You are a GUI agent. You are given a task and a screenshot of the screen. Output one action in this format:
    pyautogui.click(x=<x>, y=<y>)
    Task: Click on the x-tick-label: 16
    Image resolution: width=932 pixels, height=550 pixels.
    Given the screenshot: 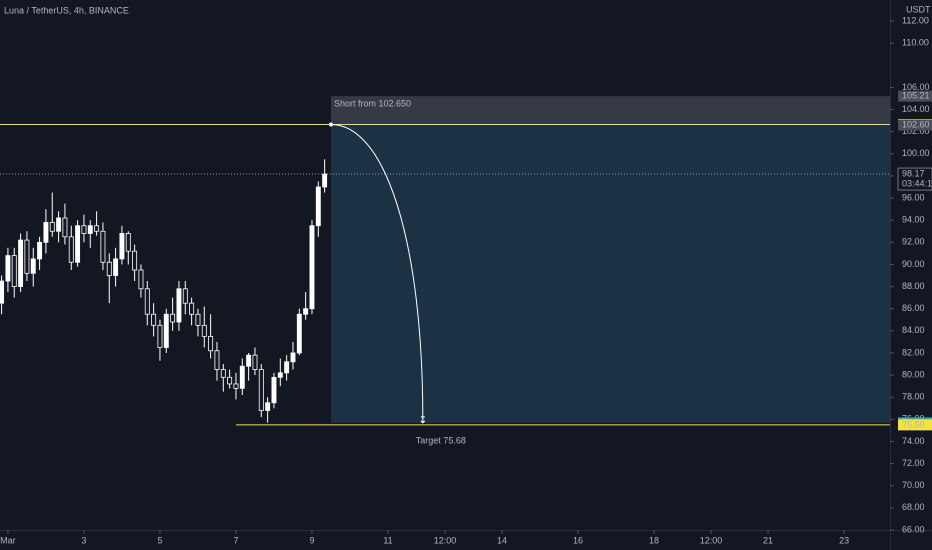 What is the action you would take?
    pyautogui.click(x=578, y=540)
    